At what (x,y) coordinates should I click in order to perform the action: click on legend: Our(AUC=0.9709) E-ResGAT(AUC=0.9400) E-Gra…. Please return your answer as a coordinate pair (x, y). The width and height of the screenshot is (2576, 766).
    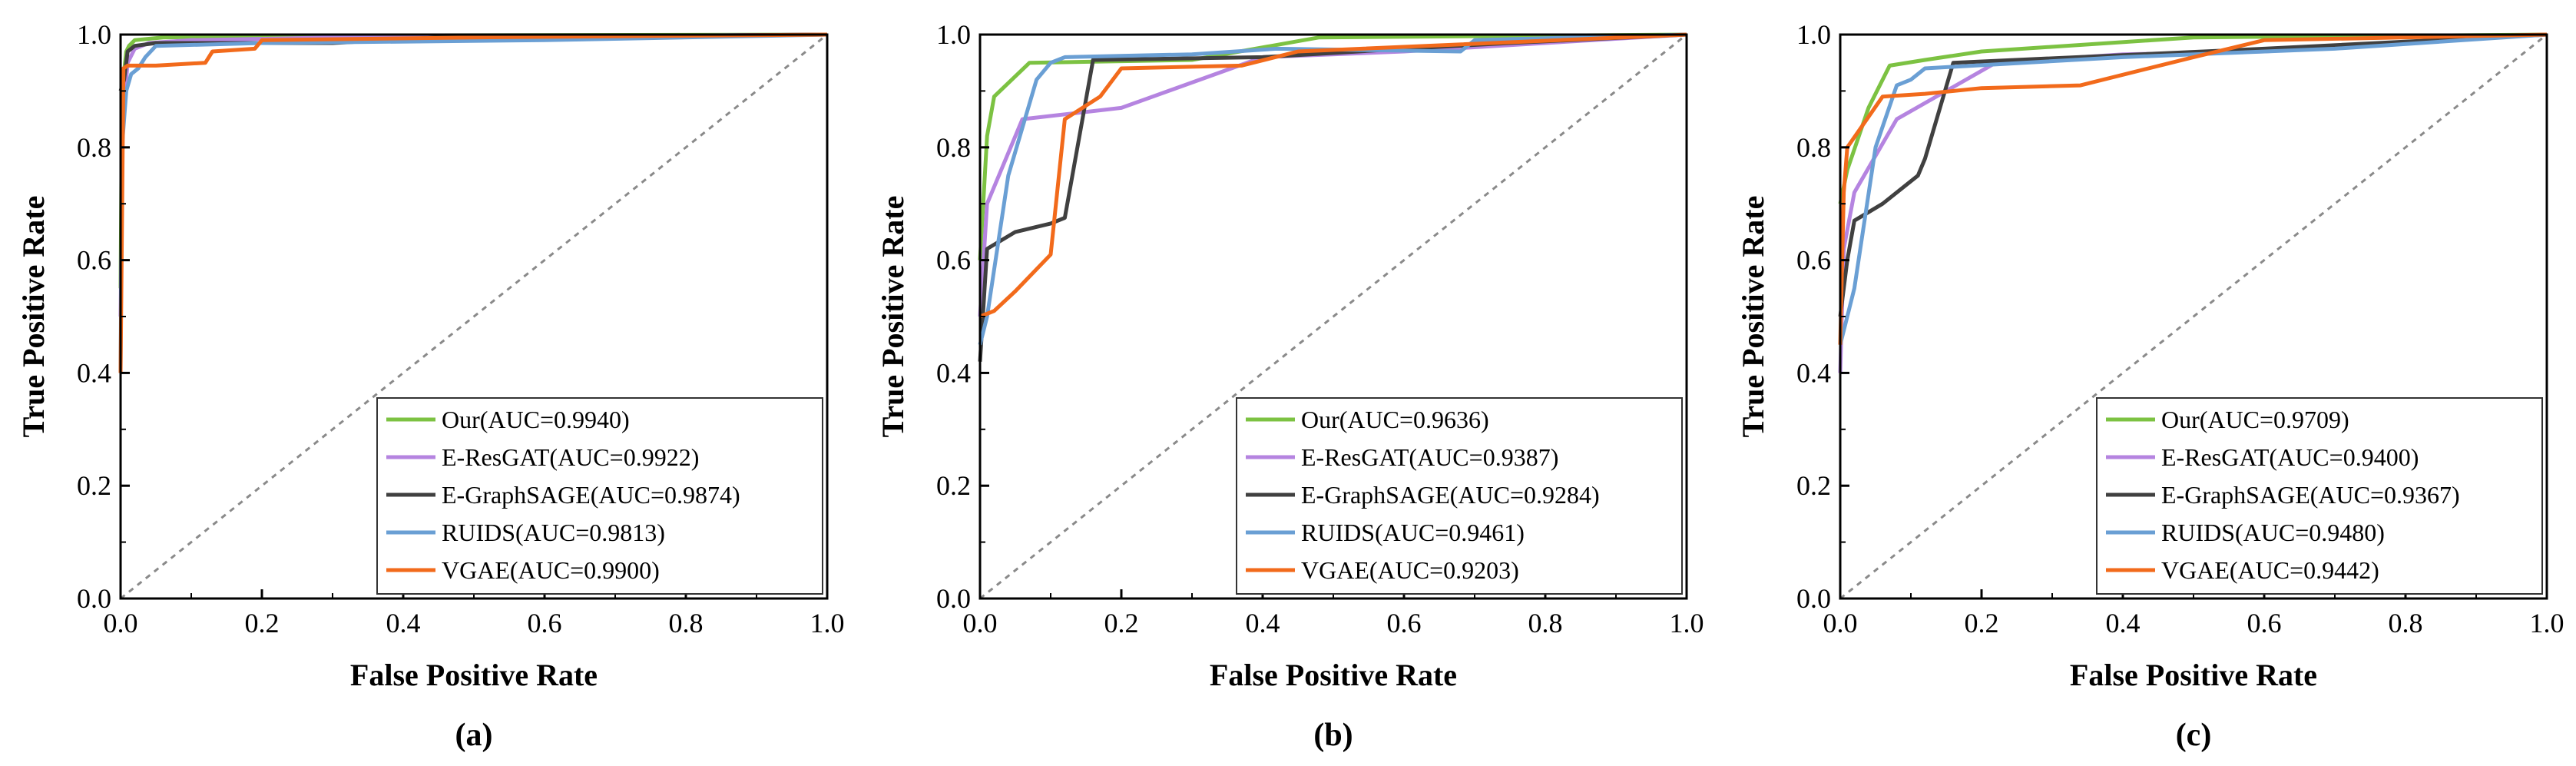
    Looking at the image, I should click on (2320, 496).